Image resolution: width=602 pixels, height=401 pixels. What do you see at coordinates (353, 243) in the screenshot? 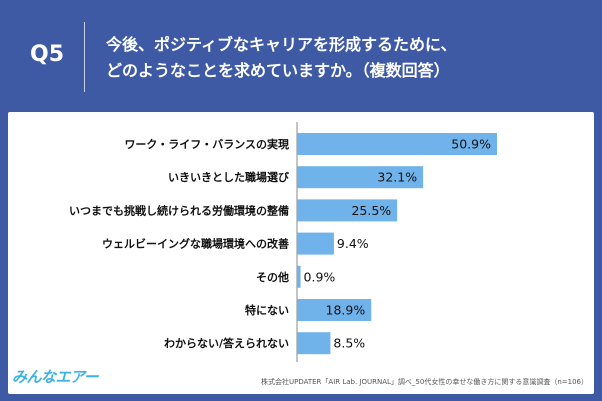
I see `value-label-3: 9.4%` at bounding box center [353, 243].